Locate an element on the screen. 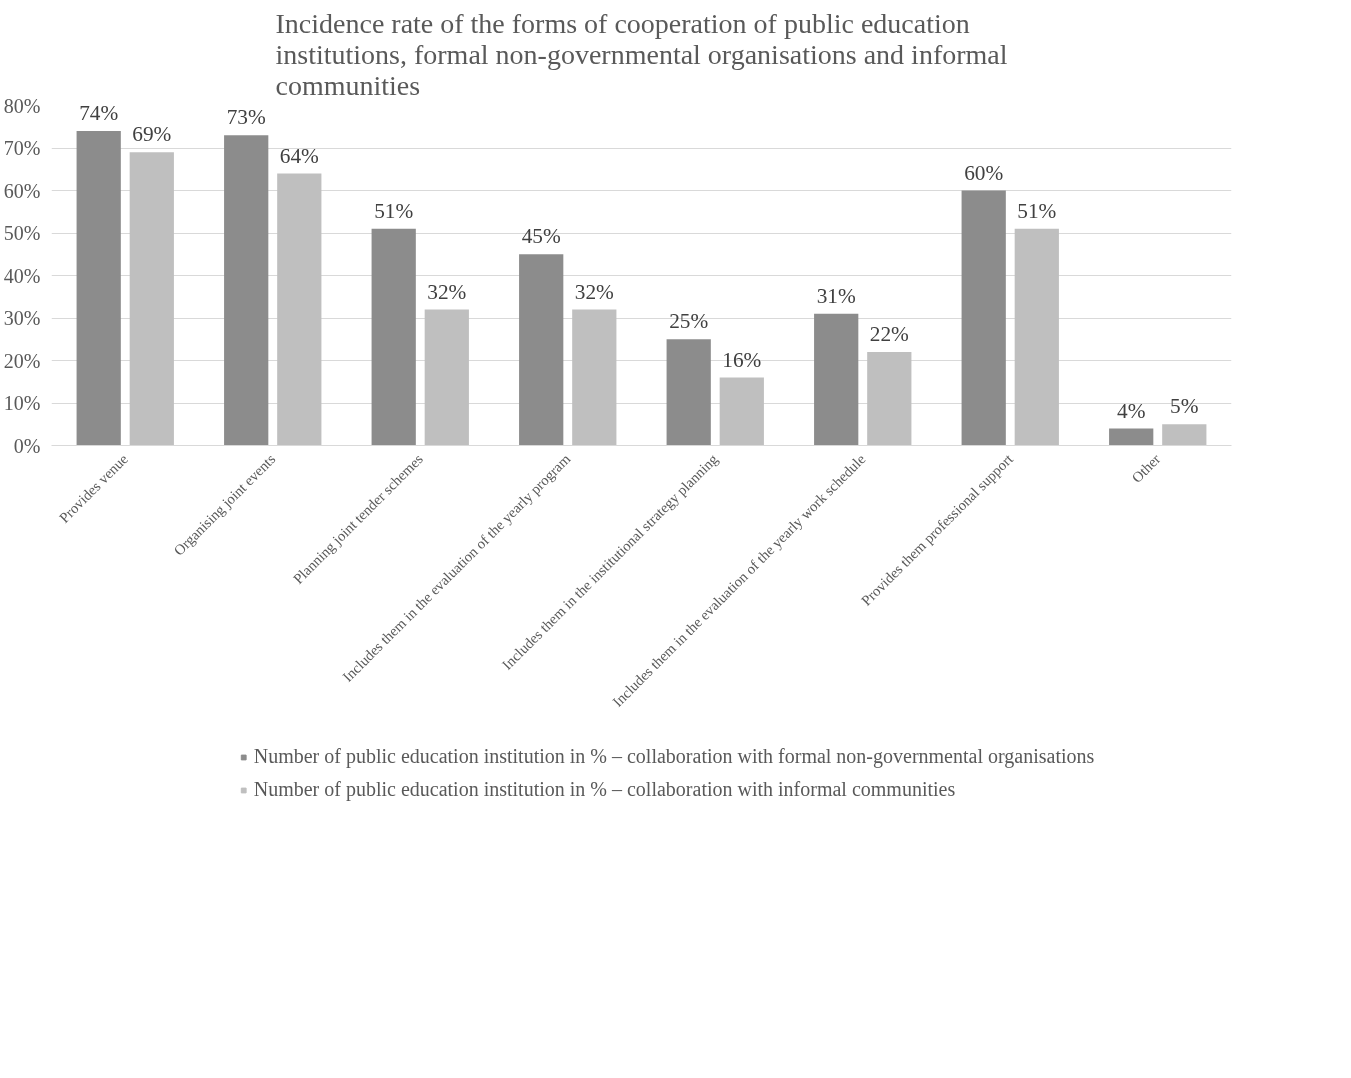 The width and height of the screenshot is (1351, 1078). y-tick-label: 70% is located at coordinates (22, 148).